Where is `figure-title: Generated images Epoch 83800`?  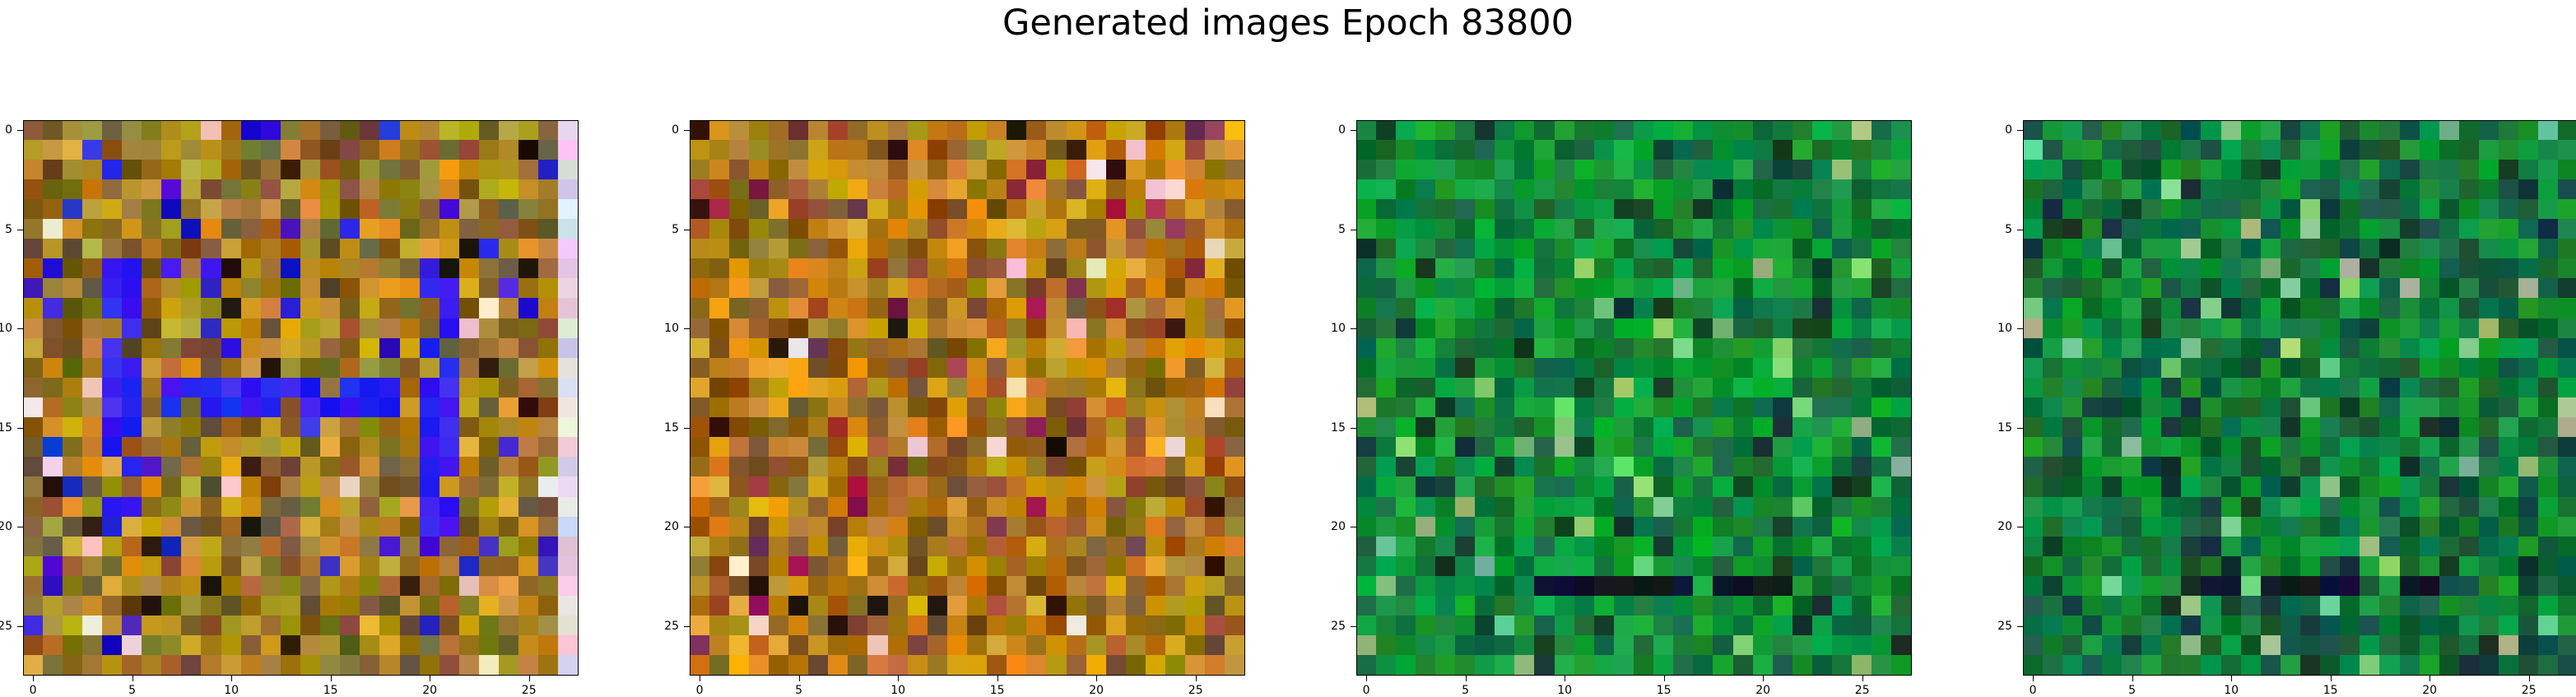 figure-title: Generated images Epoch 83800 is located at coordinates (1288, 23).